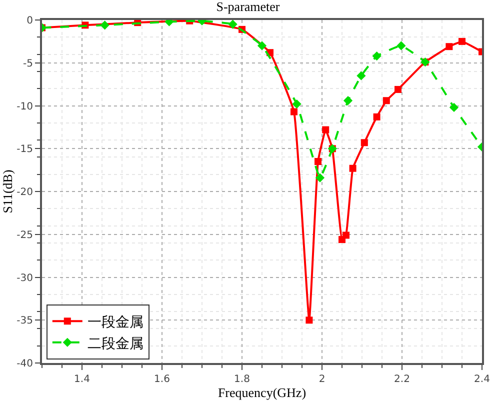  What do you see at coordinates (24, 106) in the screenshot?
I see `y-tick-label: -10` at bounding box center [24, 106].